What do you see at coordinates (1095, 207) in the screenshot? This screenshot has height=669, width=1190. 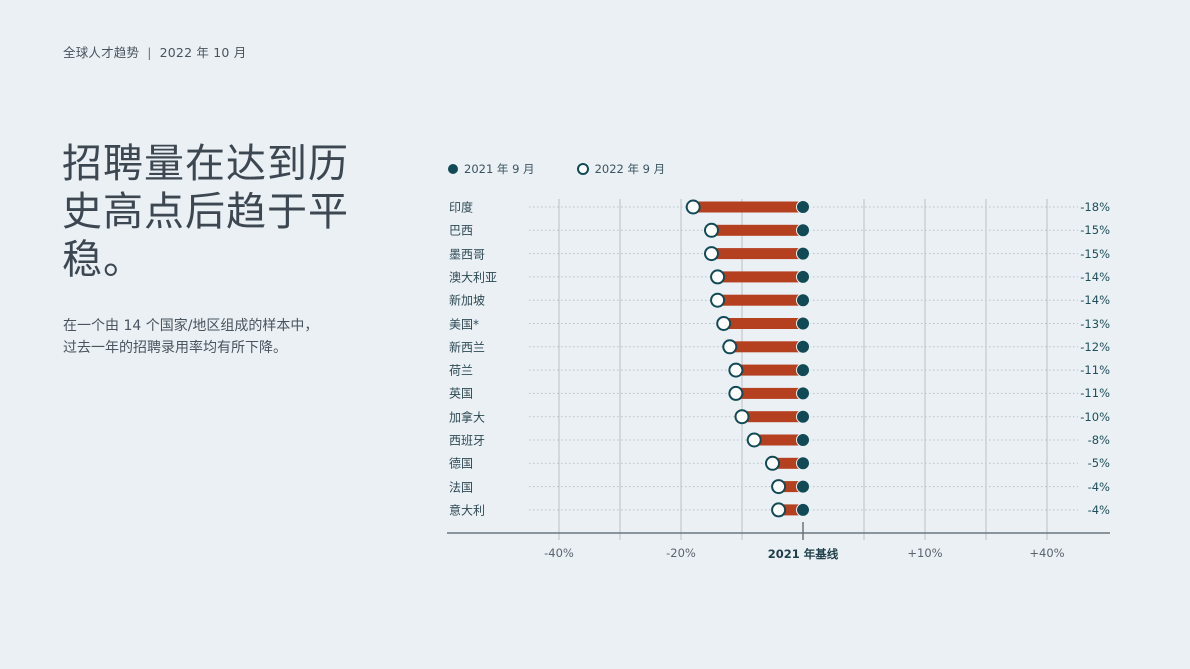 I see `value-label: -18%` at bounding box center [1095, 207].